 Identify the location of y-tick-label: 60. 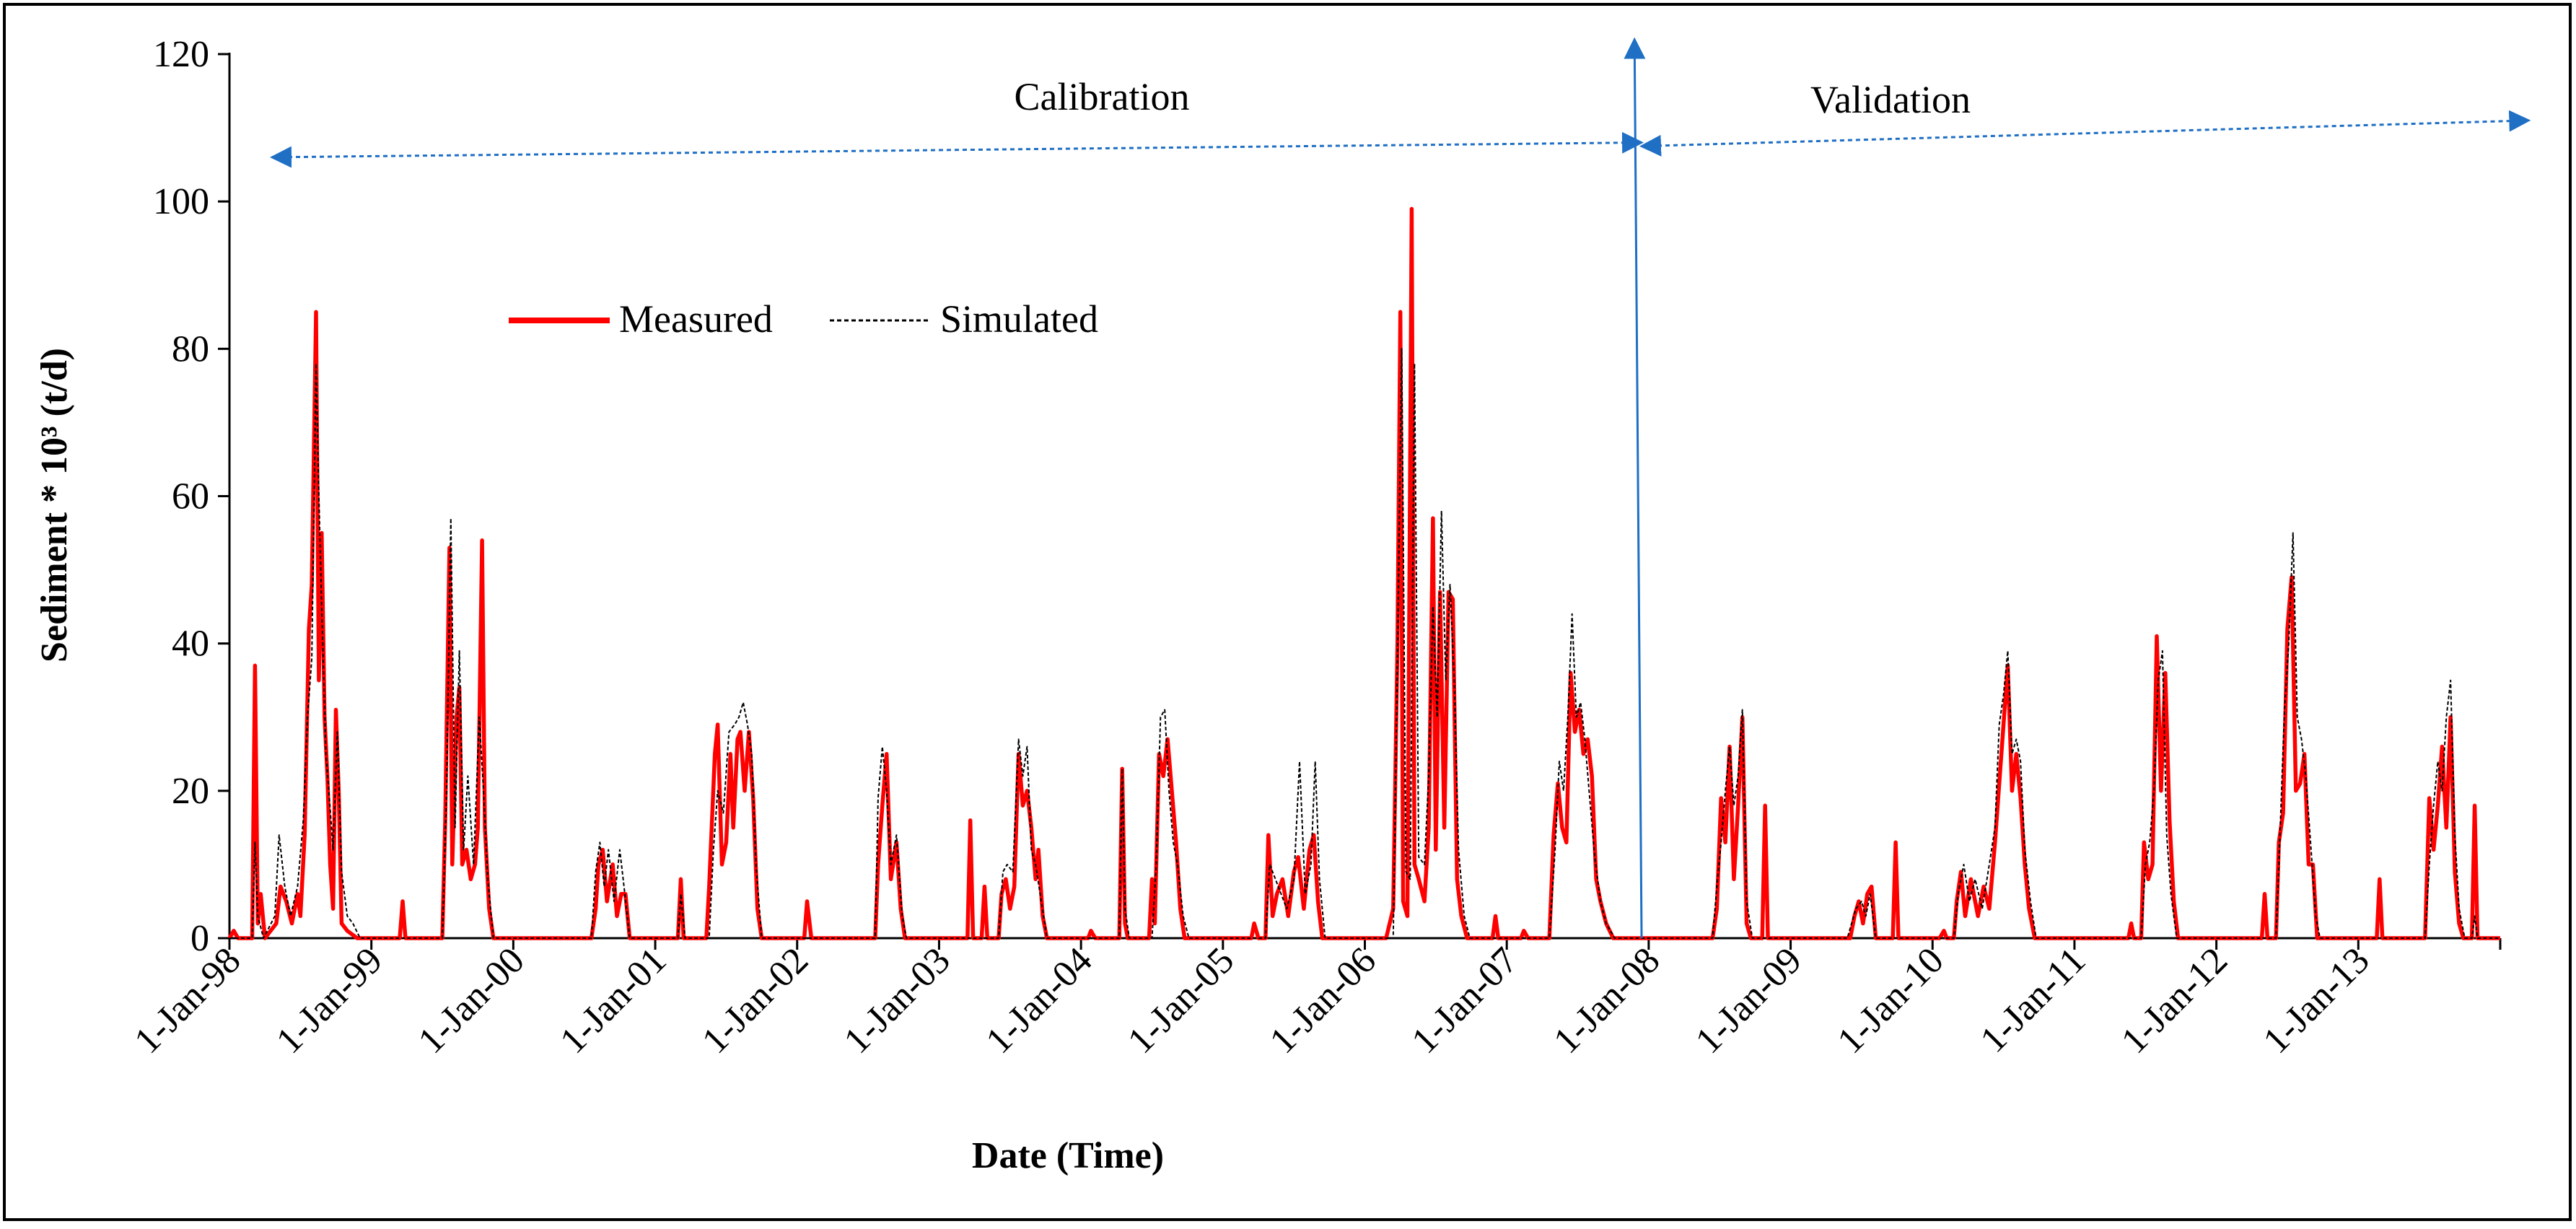
(190, 496).